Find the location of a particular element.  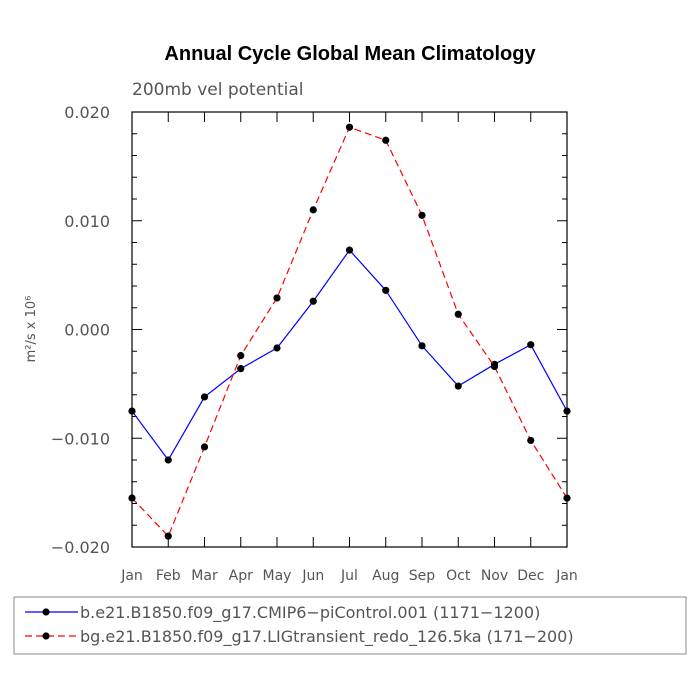

x-tick-label: Nov is located at coordinates (494, 576).